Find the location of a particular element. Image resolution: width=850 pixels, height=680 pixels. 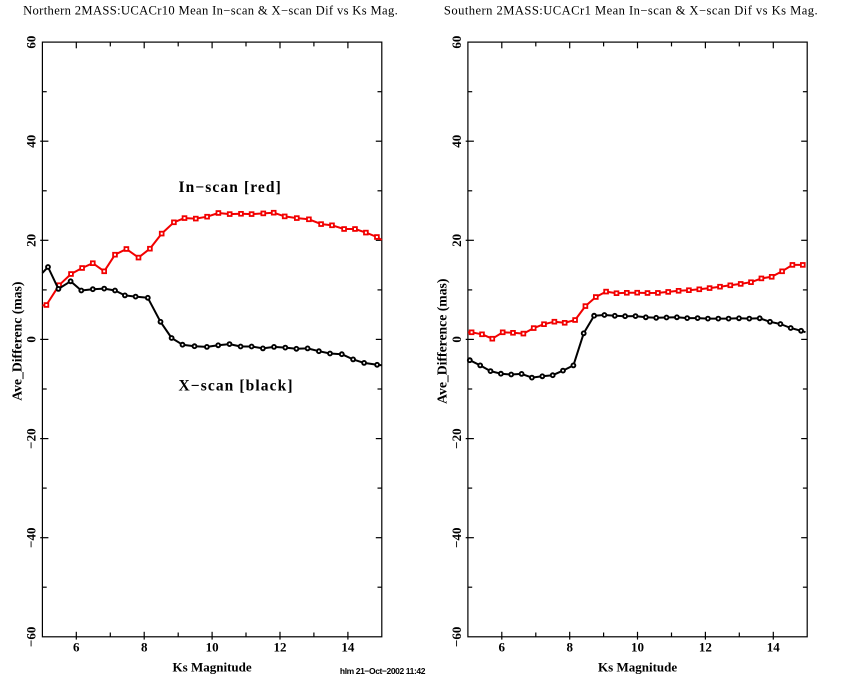

svg-text: Ave_Differenc (mas) is located at coordinates (17, 341).